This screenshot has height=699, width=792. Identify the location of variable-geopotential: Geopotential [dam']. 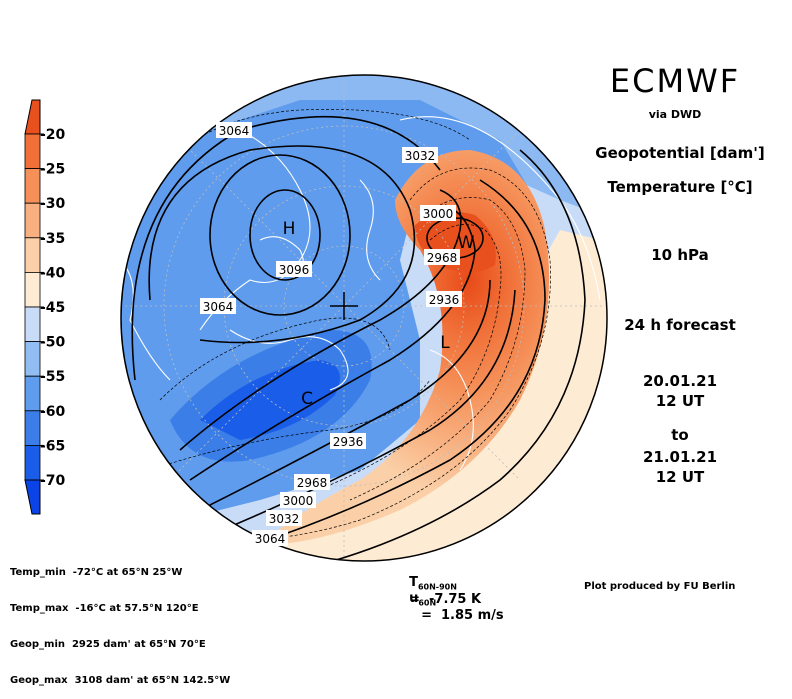
(680, 153).